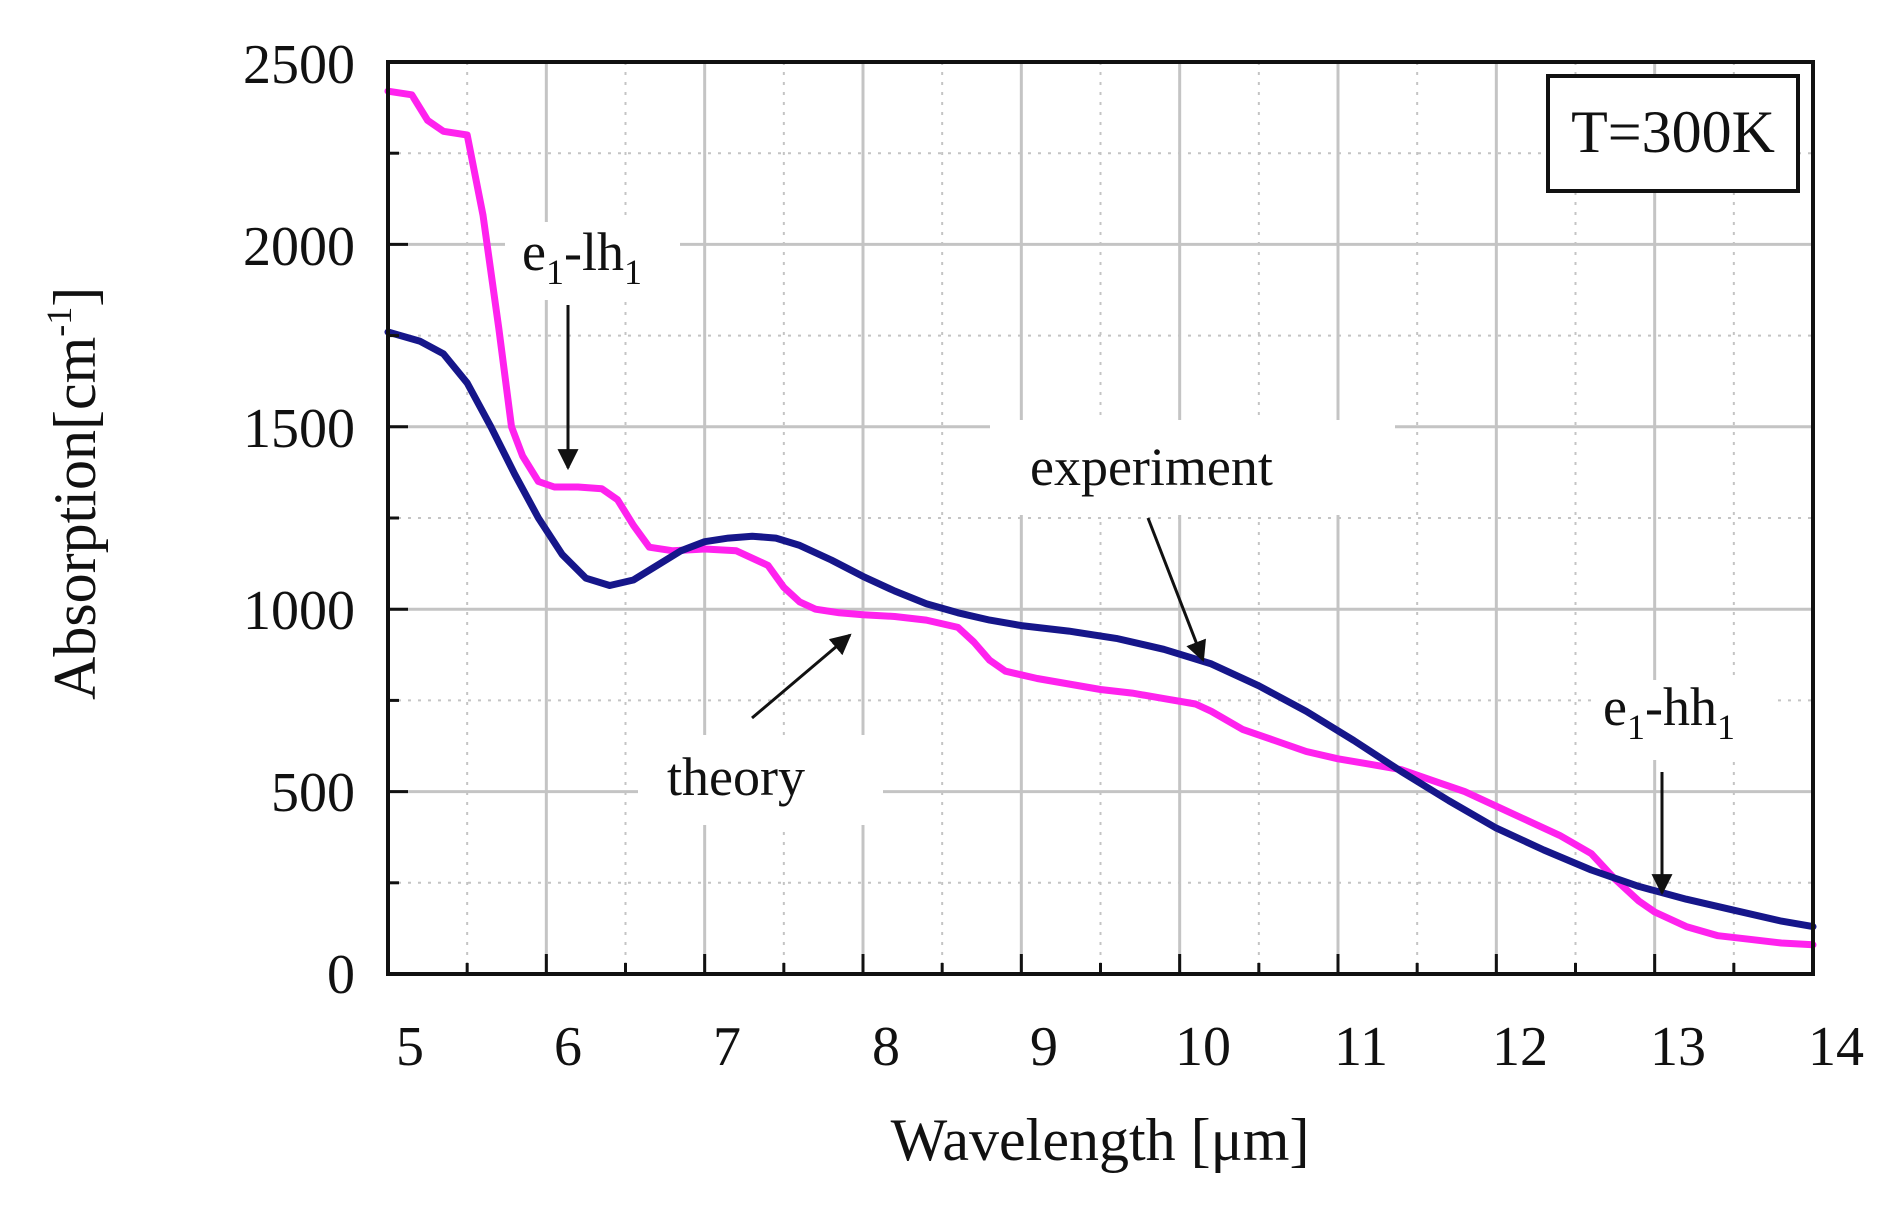  What do you see at coordinates (1203, 1047) in the screenshot?
I see `x-tick-label: 10` at bounding box center [1203, 1047].